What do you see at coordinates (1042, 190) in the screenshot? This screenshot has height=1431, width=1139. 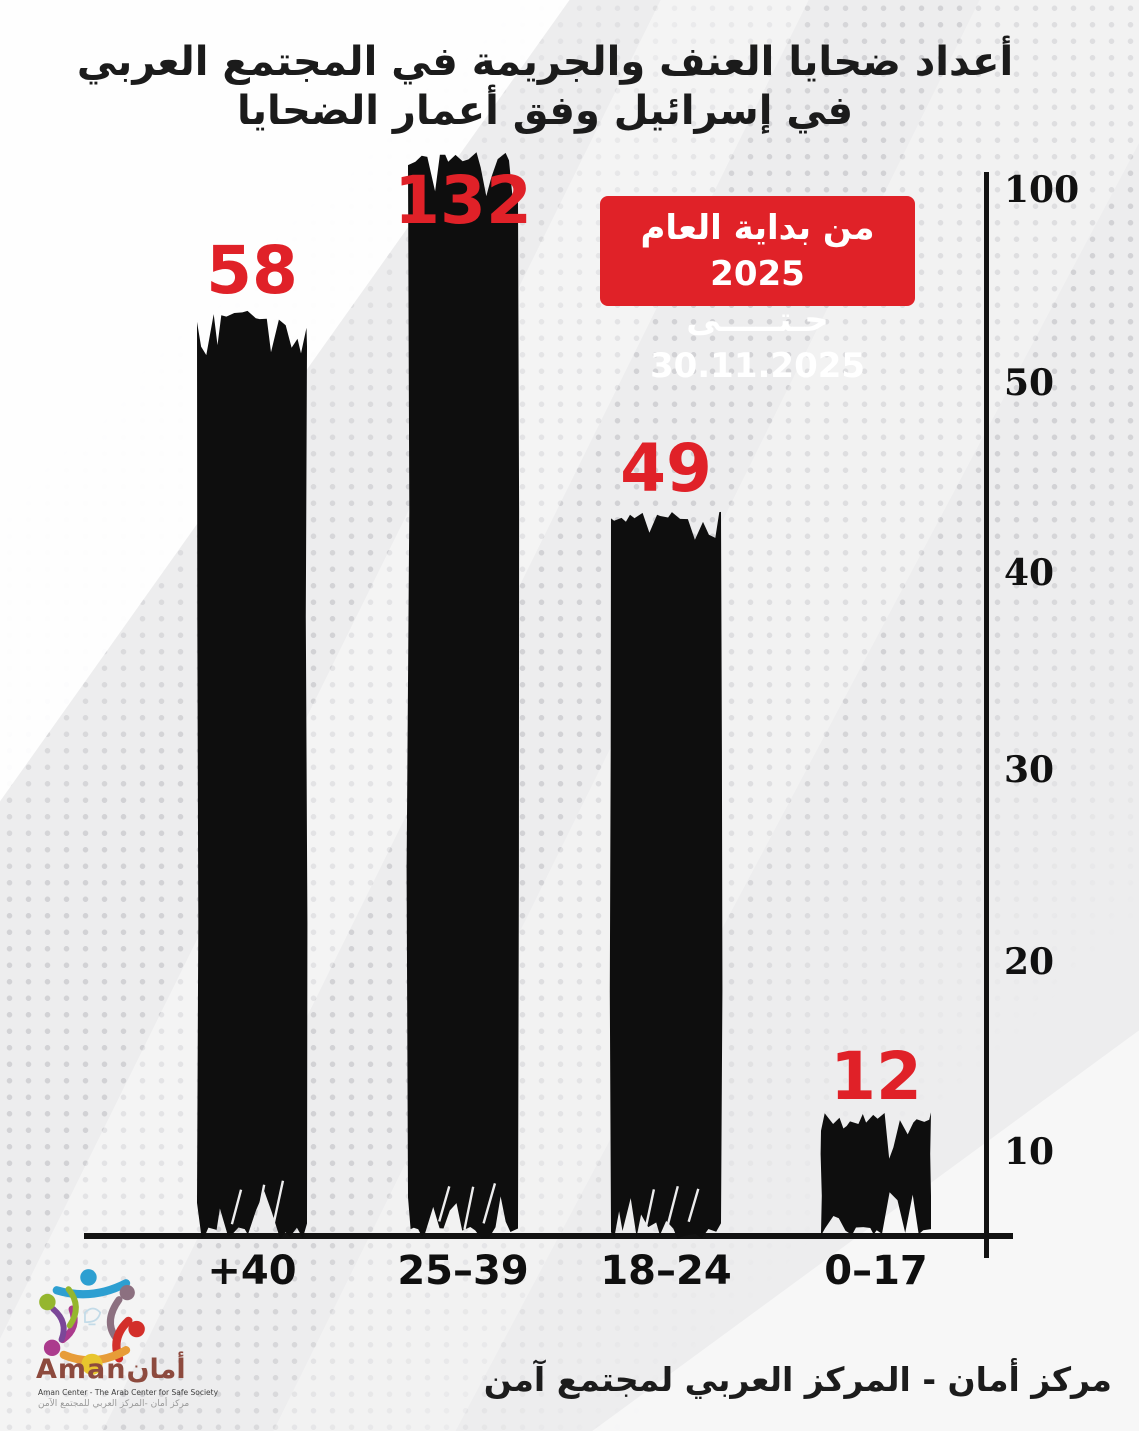 I see `y-tick-label: 100` at bounding box center [1042, 190].